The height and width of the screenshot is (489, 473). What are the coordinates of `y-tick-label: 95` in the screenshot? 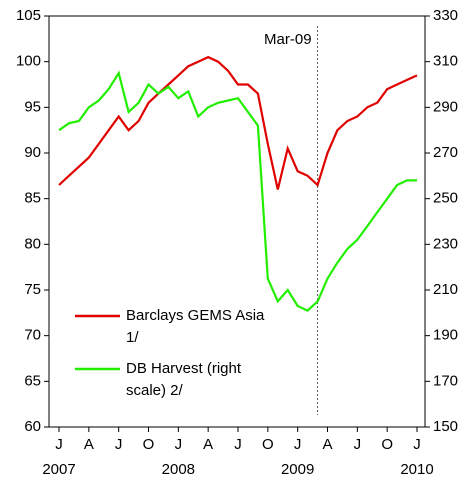 It's located at (32, 106).